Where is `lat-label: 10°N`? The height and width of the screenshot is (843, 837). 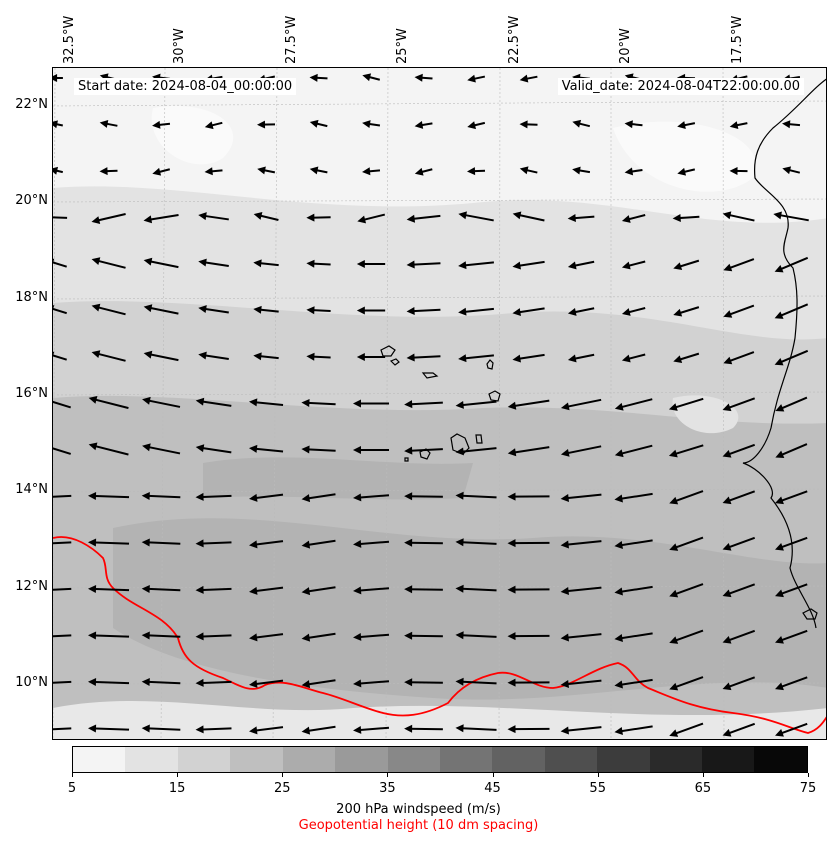
lat-label: 10°N is located at coordinates (31, 682).